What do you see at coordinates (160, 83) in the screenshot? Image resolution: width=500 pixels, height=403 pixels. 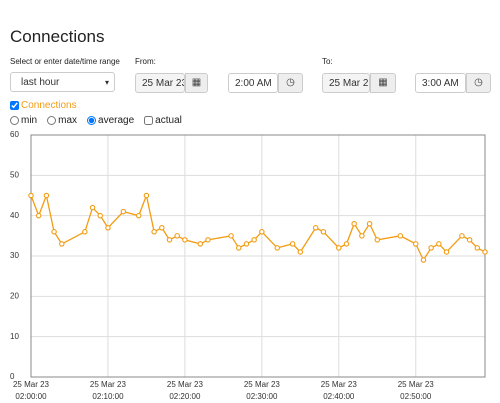 I see `from-date: 25 Mar 23` at bounding box center [160, 83].